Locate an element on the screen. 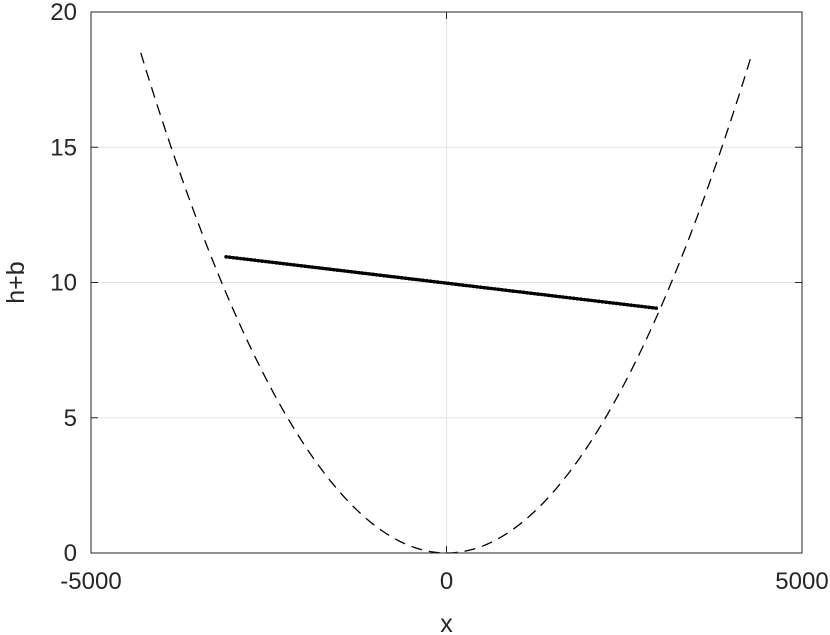  y-tick-label: 0 is located at coordinates (70, 553).